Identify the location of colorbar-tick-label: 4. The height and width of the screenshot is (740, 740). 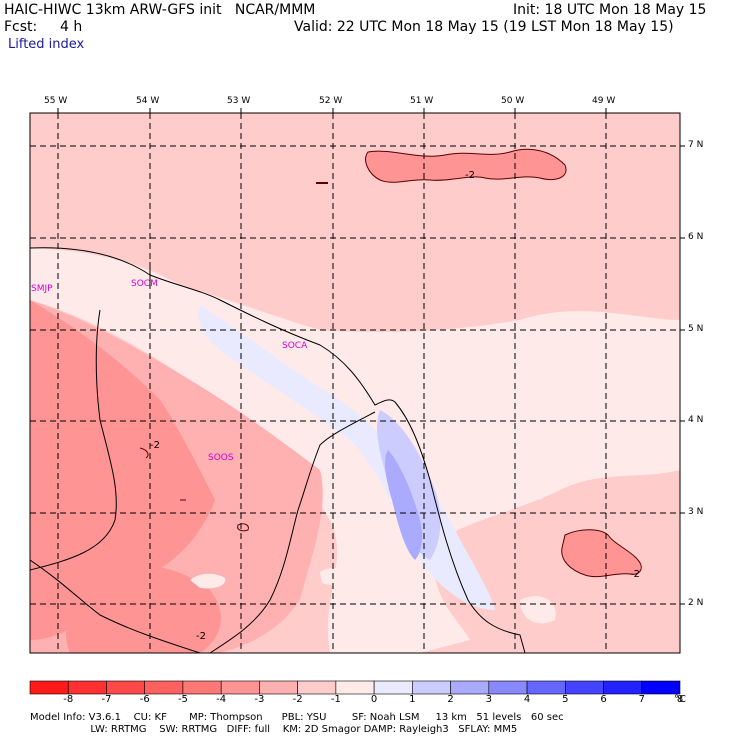
(527, 699).